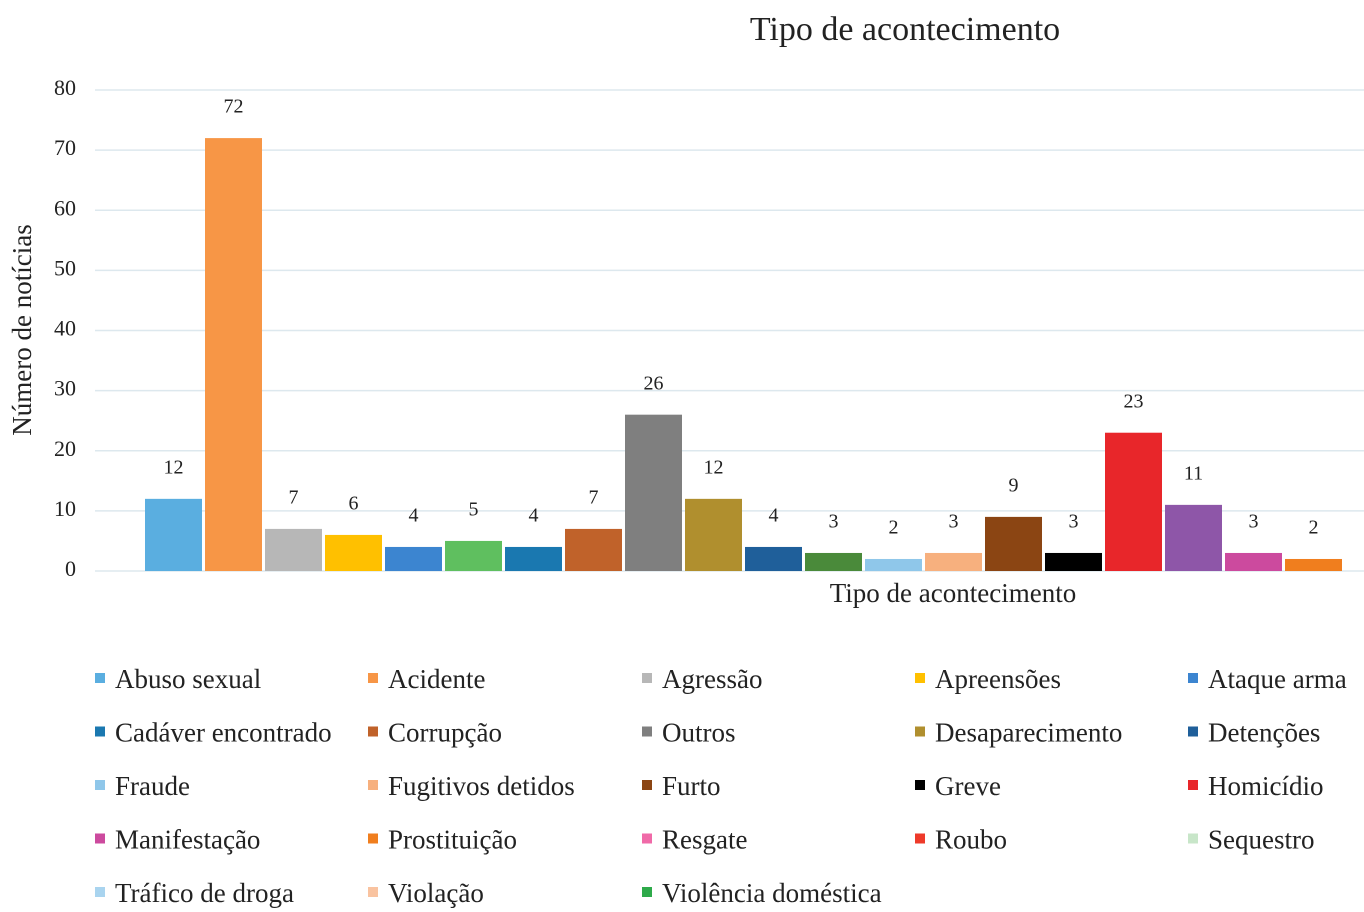  I want to click on legend-label: Fraude, so click(152, 786).